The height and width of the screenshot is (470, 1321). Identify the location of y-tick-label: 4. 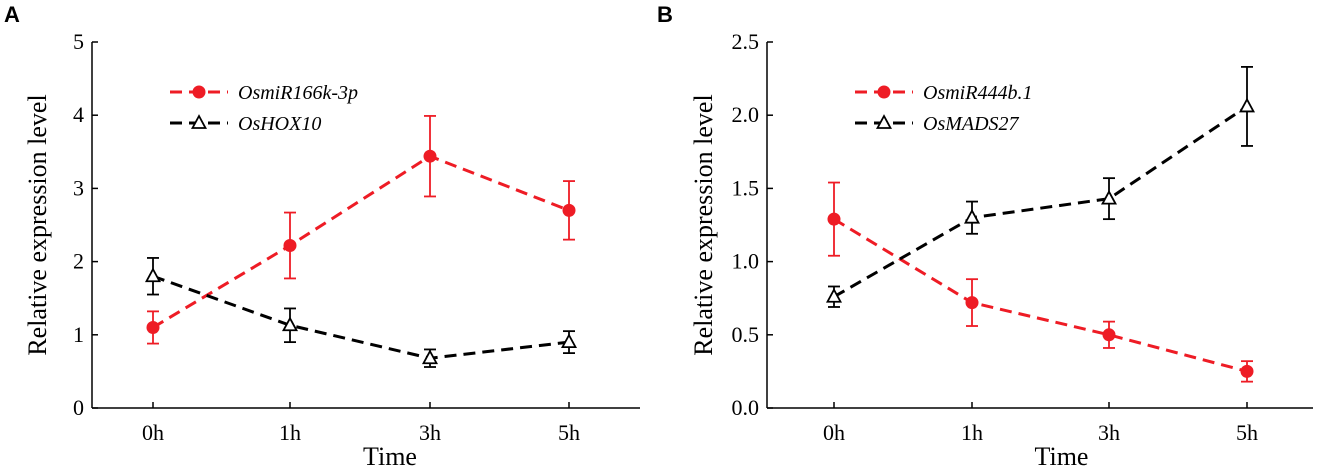
(78, 114).